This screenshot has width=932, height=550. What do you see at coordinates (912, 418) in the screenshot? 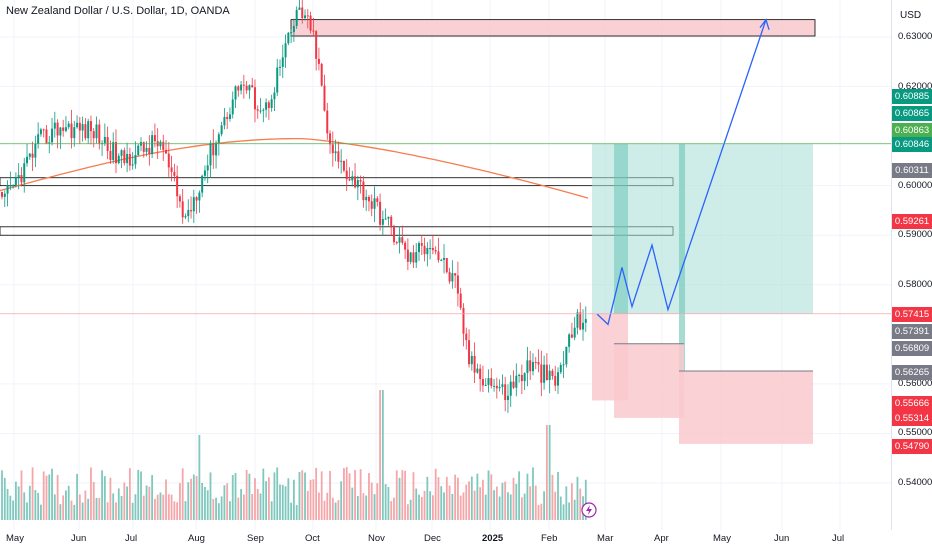
I see `price-badge: 0.55314` at bounding box center [912, 418].